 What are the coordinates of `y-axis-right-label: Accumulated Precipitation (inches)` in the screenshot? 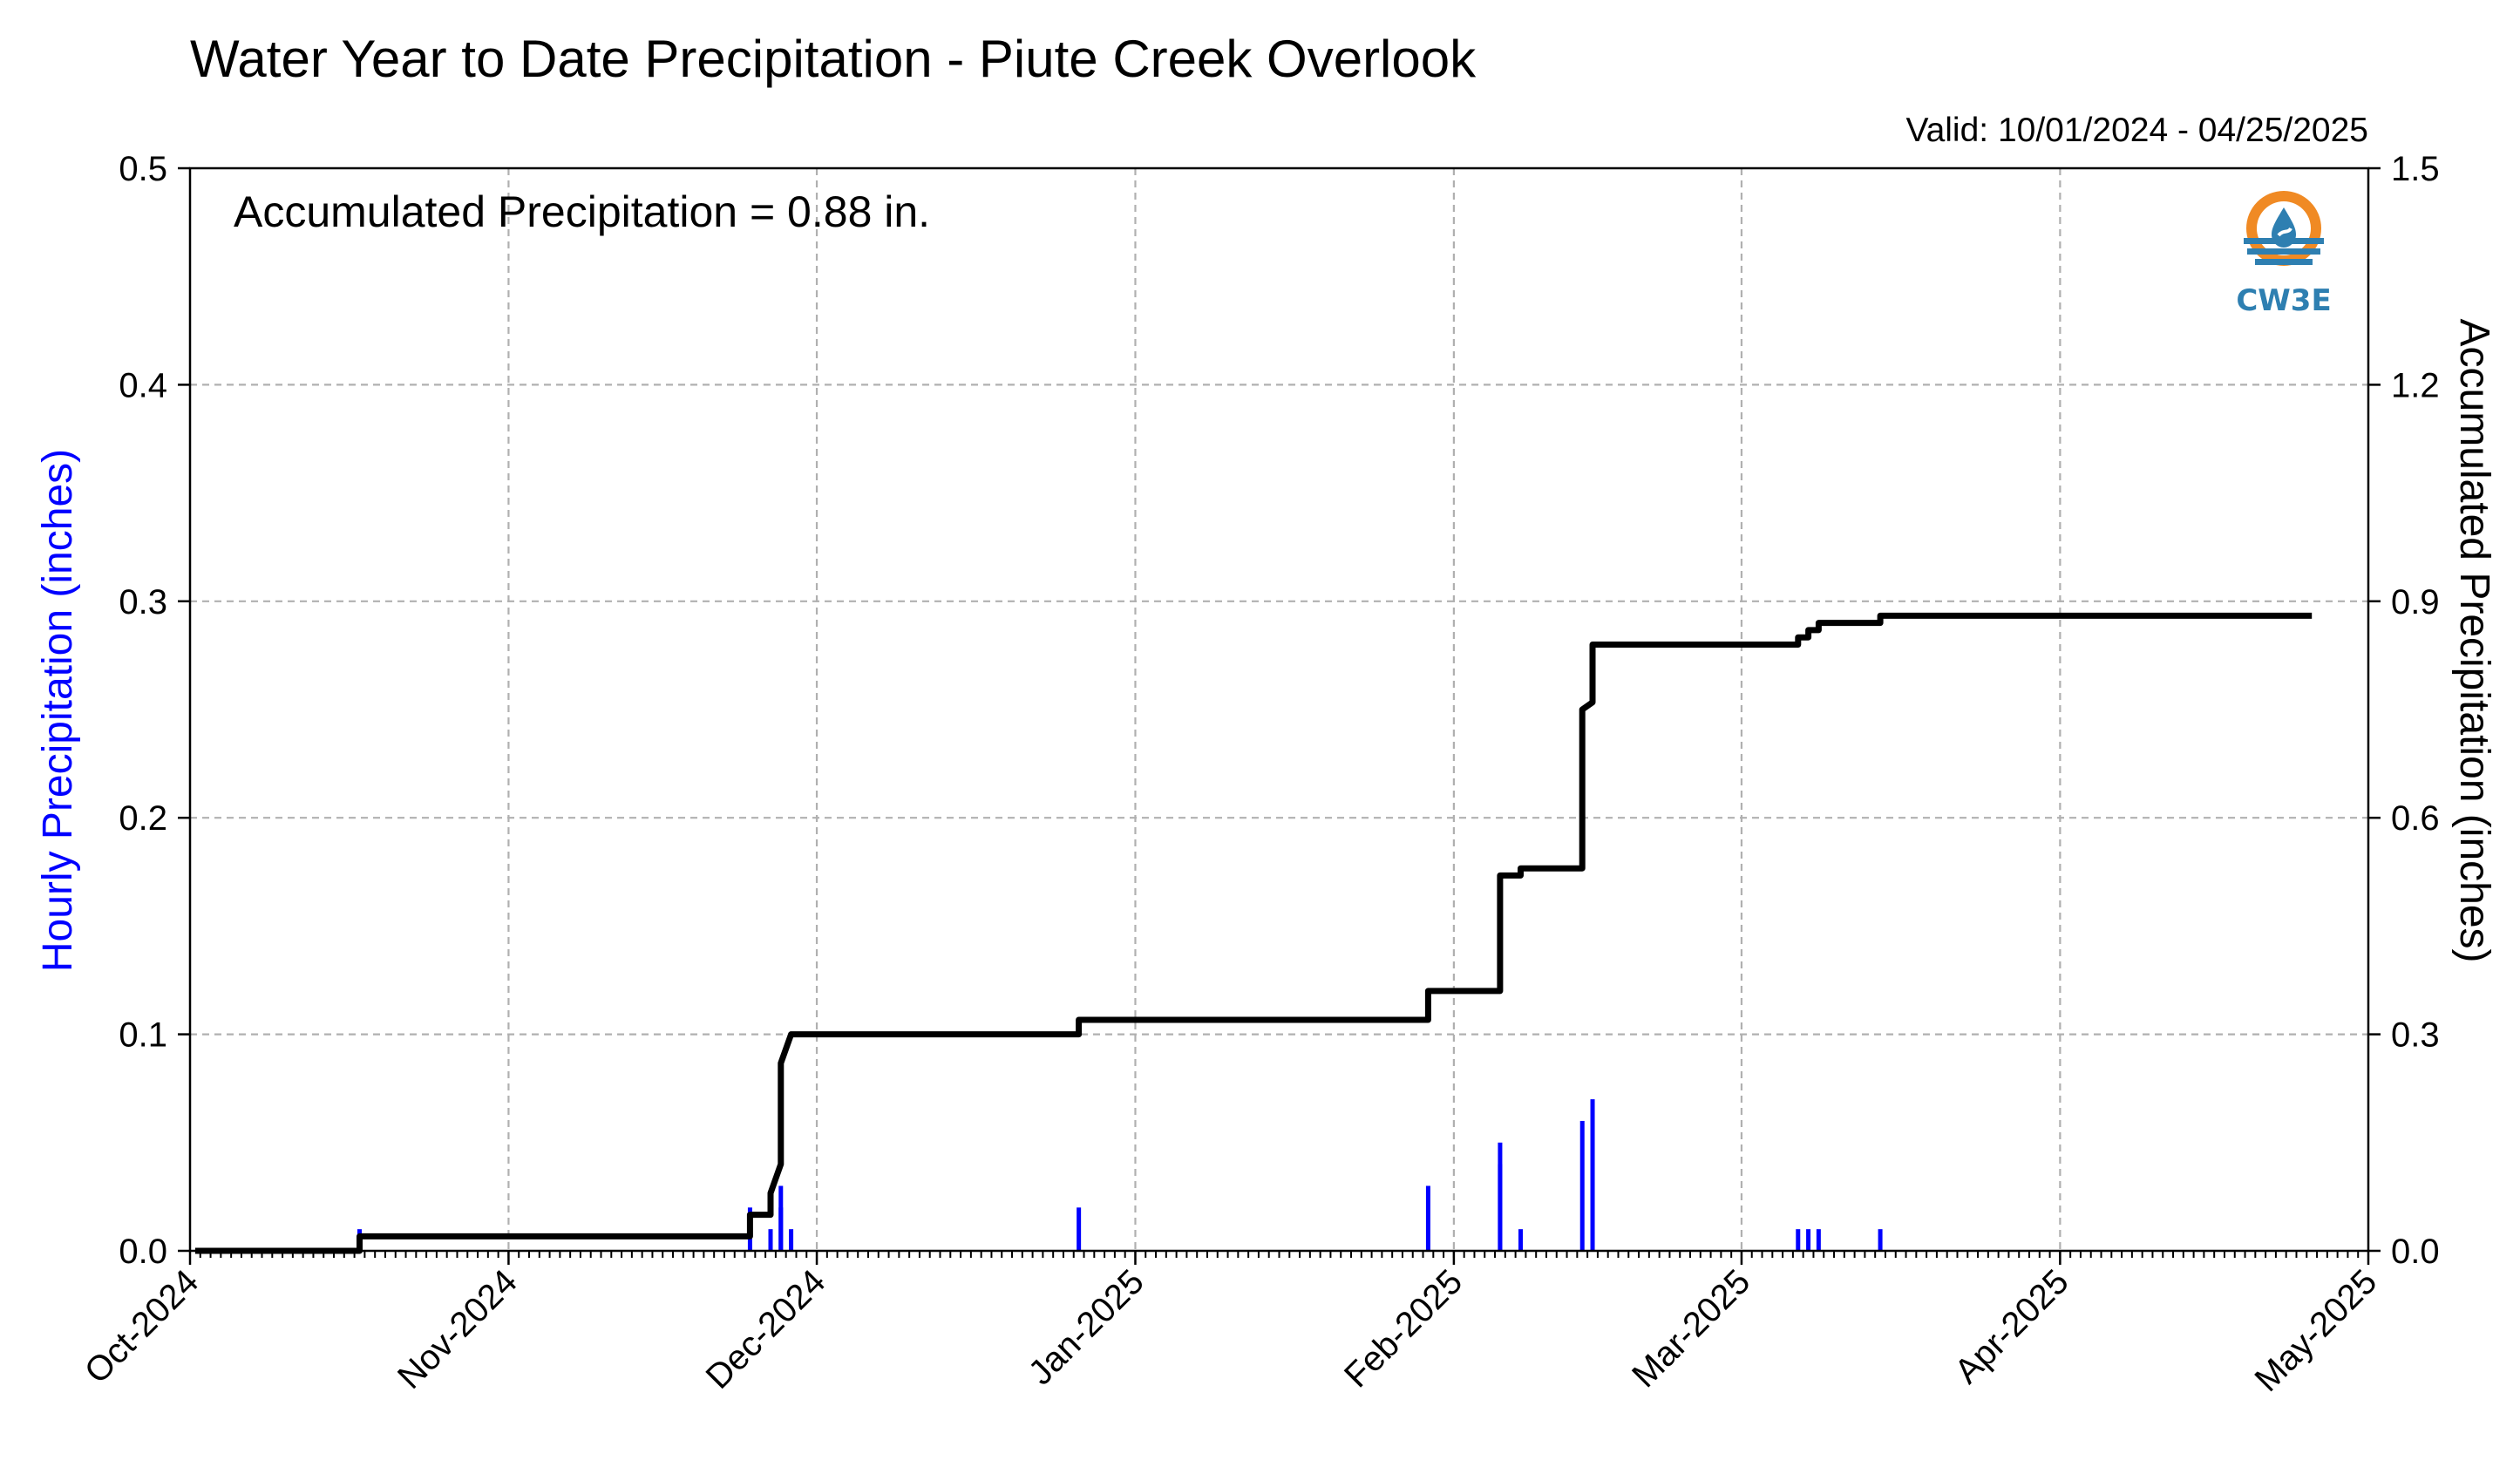 It's located at (2474, 640).